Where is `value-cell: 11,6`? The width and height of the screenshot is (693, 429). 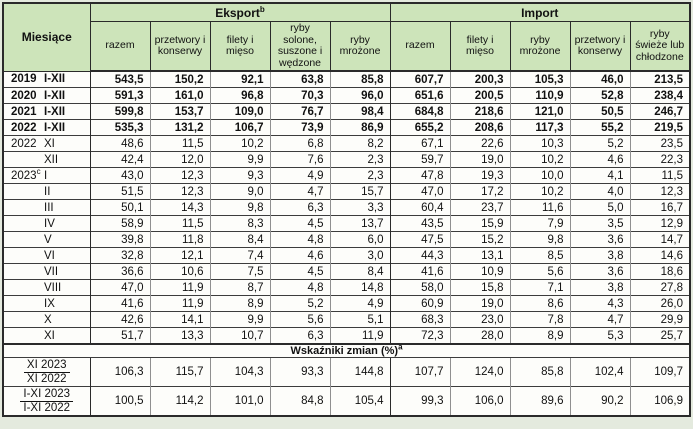
value-cell: 11,6 is located at coordinates (539, 207).